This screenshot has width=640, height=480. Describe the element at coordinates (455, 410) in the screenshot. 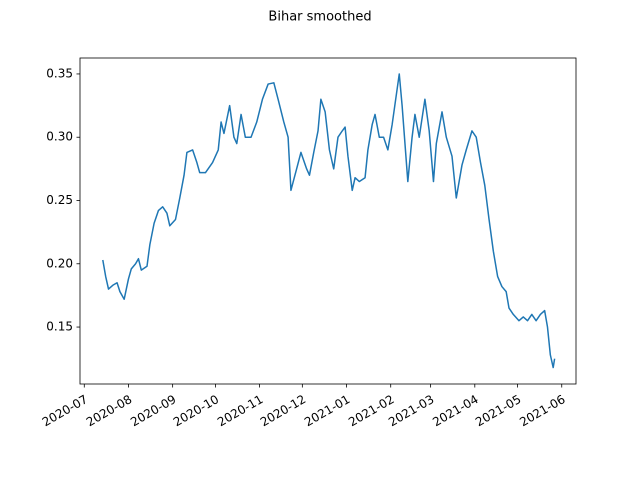

I see `x-tick-label: 2021-04` at that location.